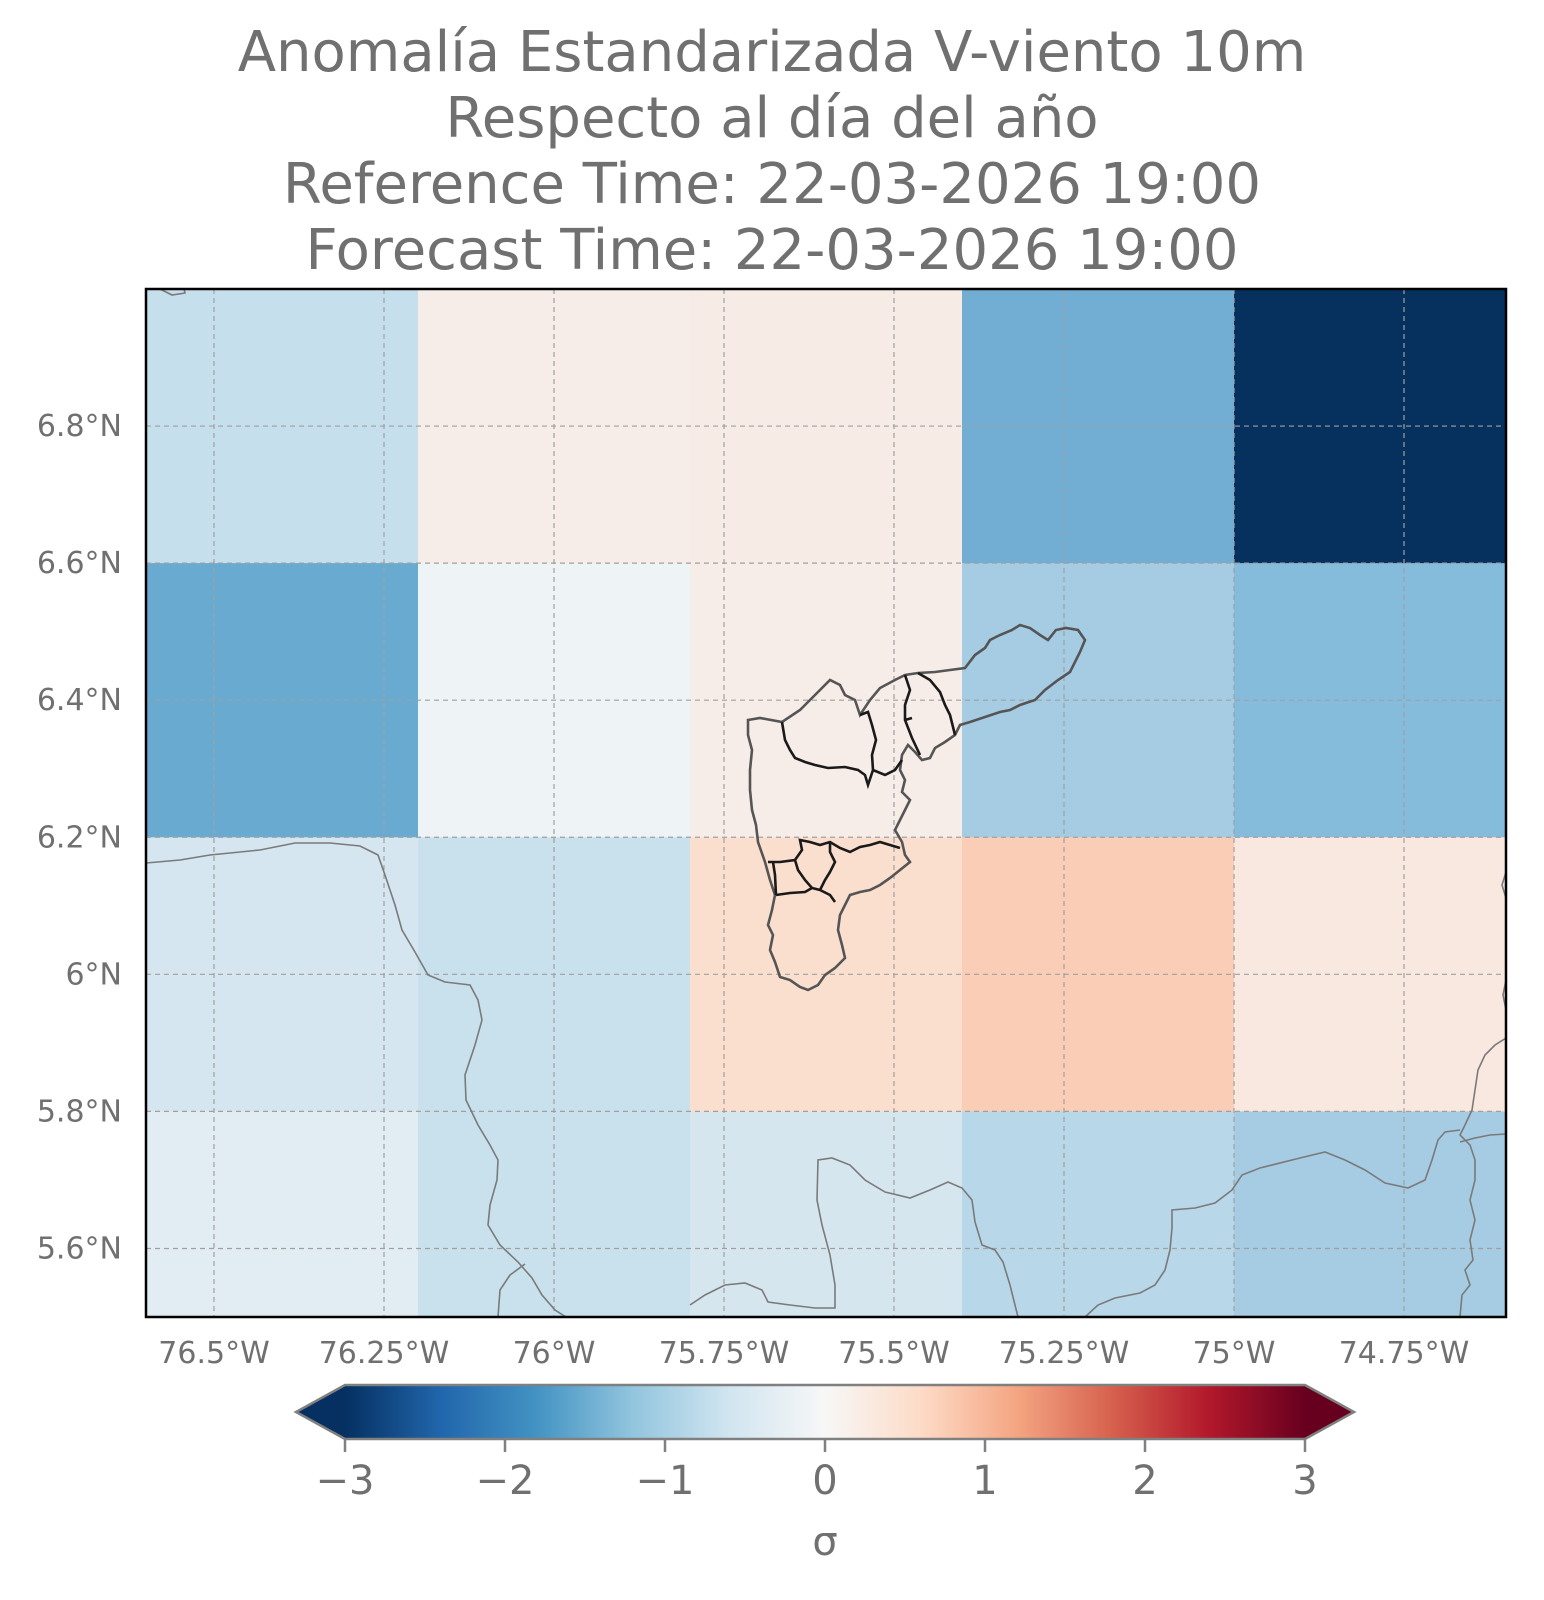 The height and width of the screenshot is (1600, 1544). Describe the element at coordinates (79, 1111) in the screenshot. I see `y-tick-label: 5.8°N` at that location.